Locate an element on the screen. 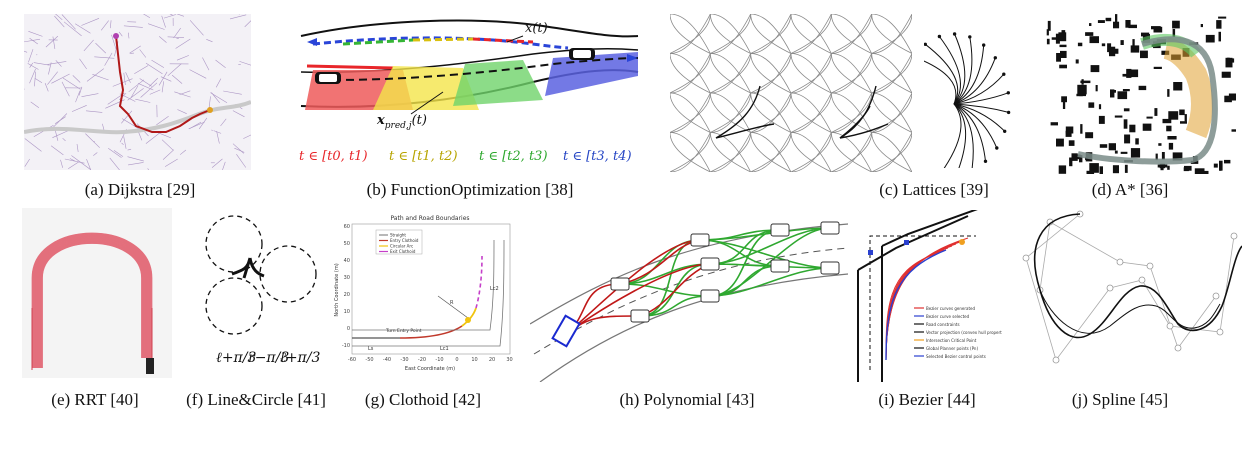 This screenshot has width=1259, height=451. interval-3: t ∈ [t2, t3) is located at coordinates (513, 156).